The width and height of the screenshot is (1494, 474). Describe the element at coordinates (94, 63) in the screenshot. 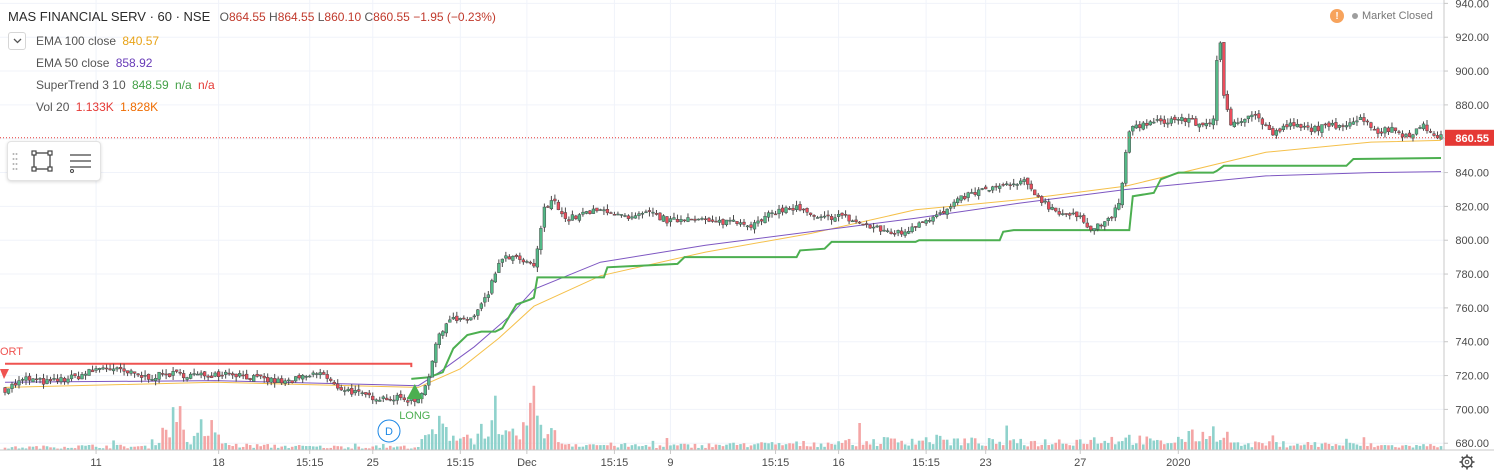

I see `indicator-legend-row: EMA 50 close 858.92` at that location.